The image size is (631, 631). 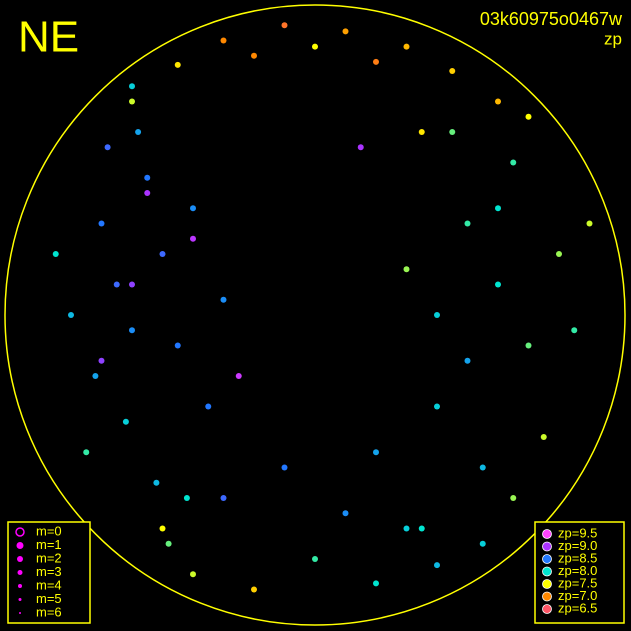 What do you see at coordinates (577, 570) in the screenshot?
I see `color-legend-label: zp=8.0` at bounding box center [577, 570].